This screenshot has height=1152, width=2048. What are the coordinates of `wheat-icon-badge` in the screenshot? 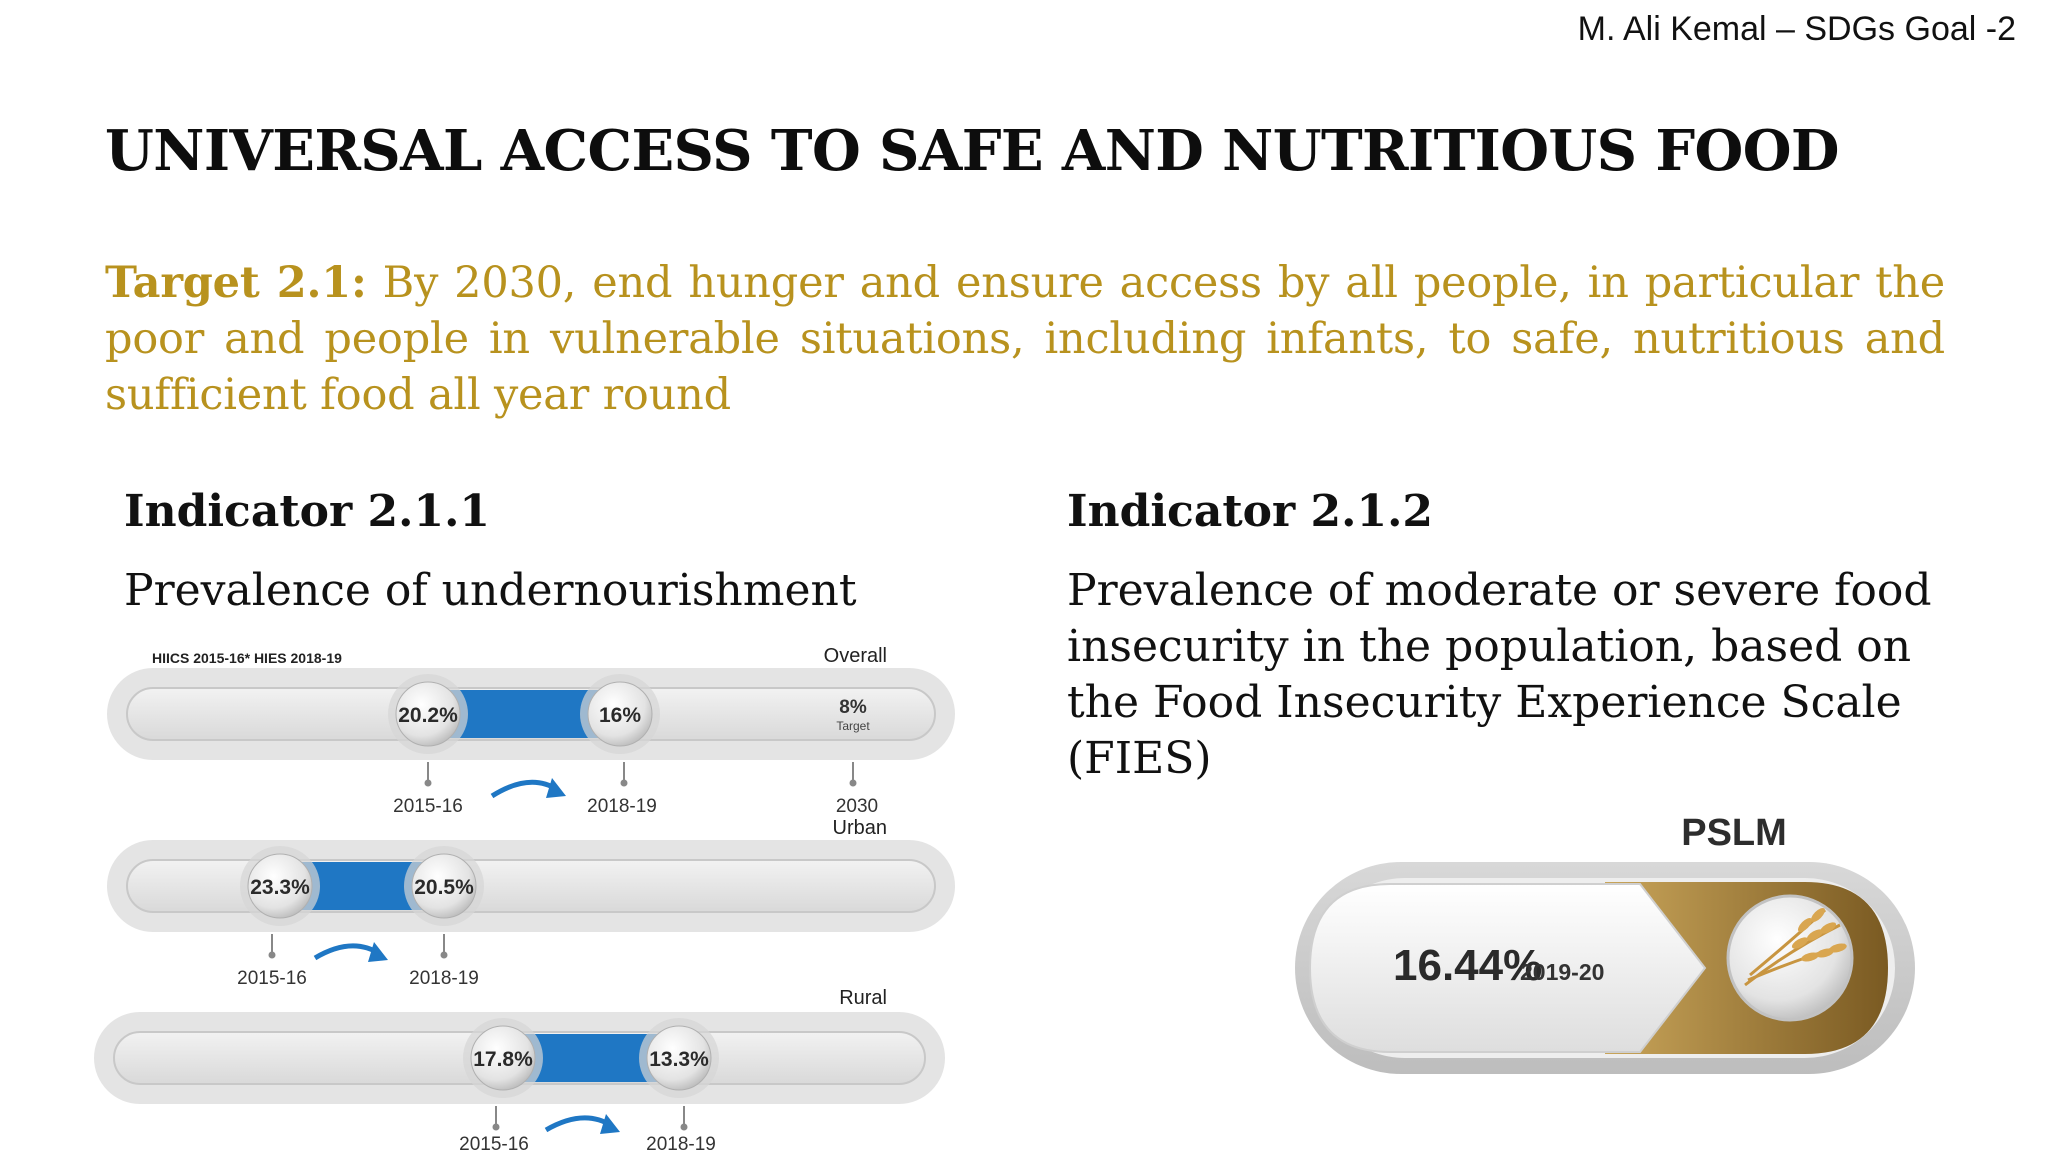 It's located at (1790, 958).